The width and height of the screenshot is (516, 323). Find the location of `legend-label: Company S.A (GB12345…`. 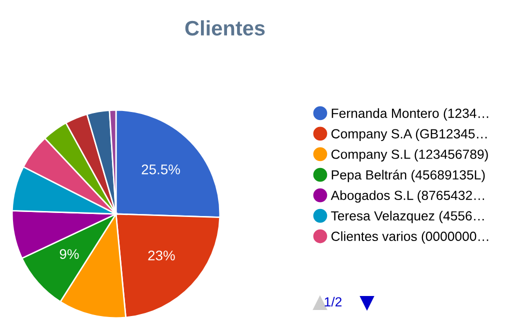

legend-label: Company S.A (GB12345… is located at coordinates (409, 135).